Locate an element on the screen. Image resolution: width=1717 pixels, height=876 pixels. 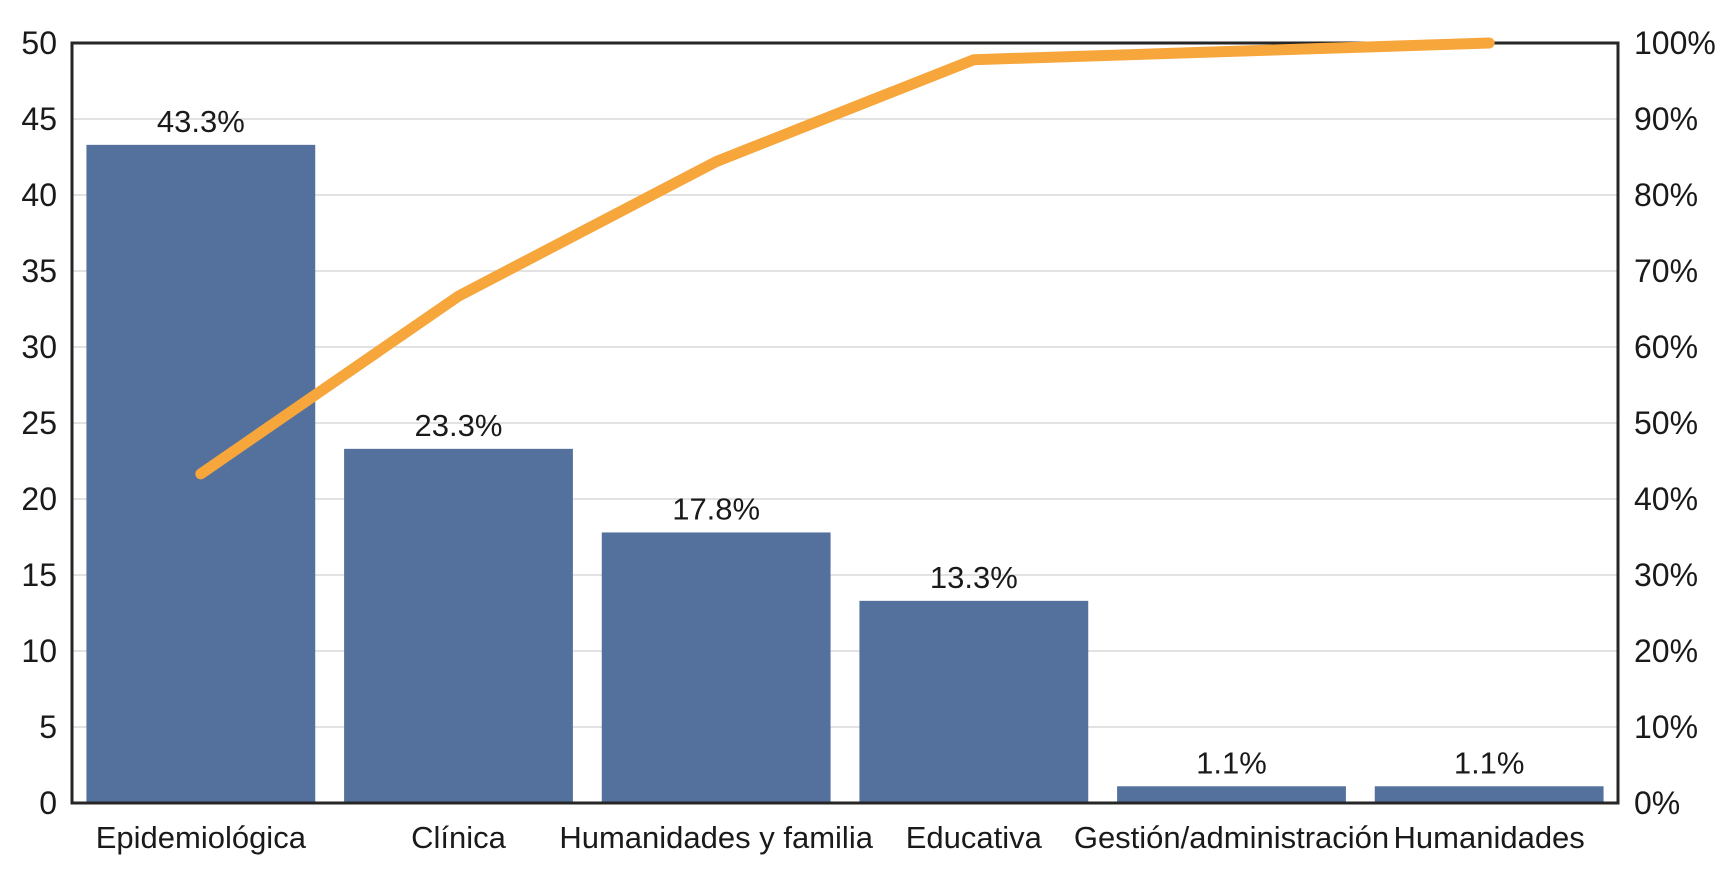
category-label-1: Clínica is located at coordinates (459, 837).